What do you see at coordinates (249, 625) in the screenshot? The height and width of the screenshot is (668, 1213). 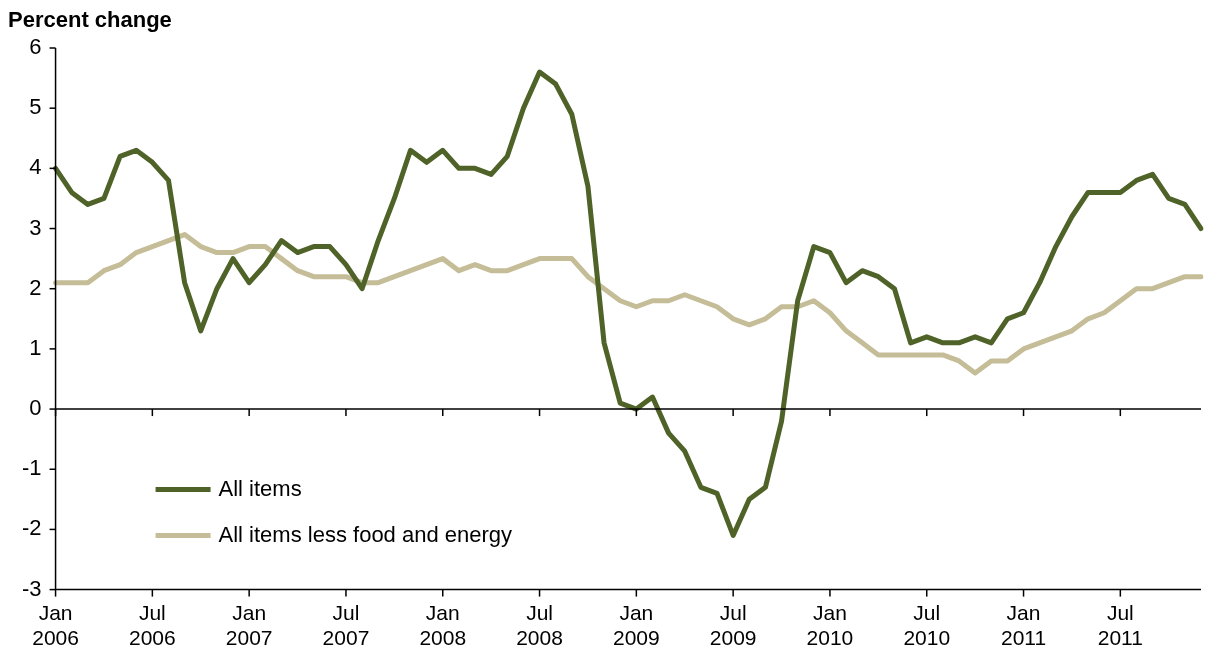 I see `x-tick-label: Jan 2007` at bounding box center [249, 625].